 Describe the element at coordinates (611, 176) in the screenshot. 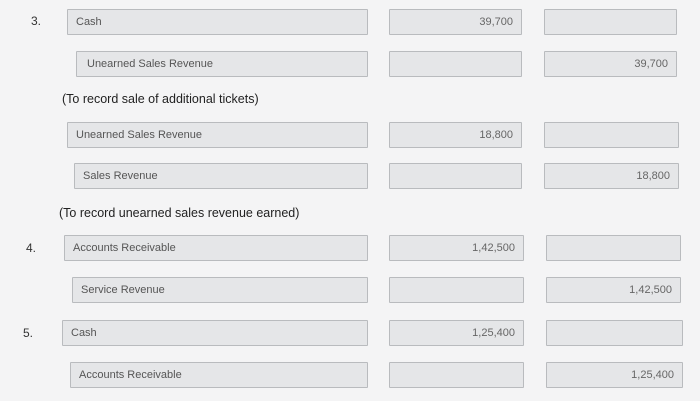

I see `credit-field: 18,800` at that location.